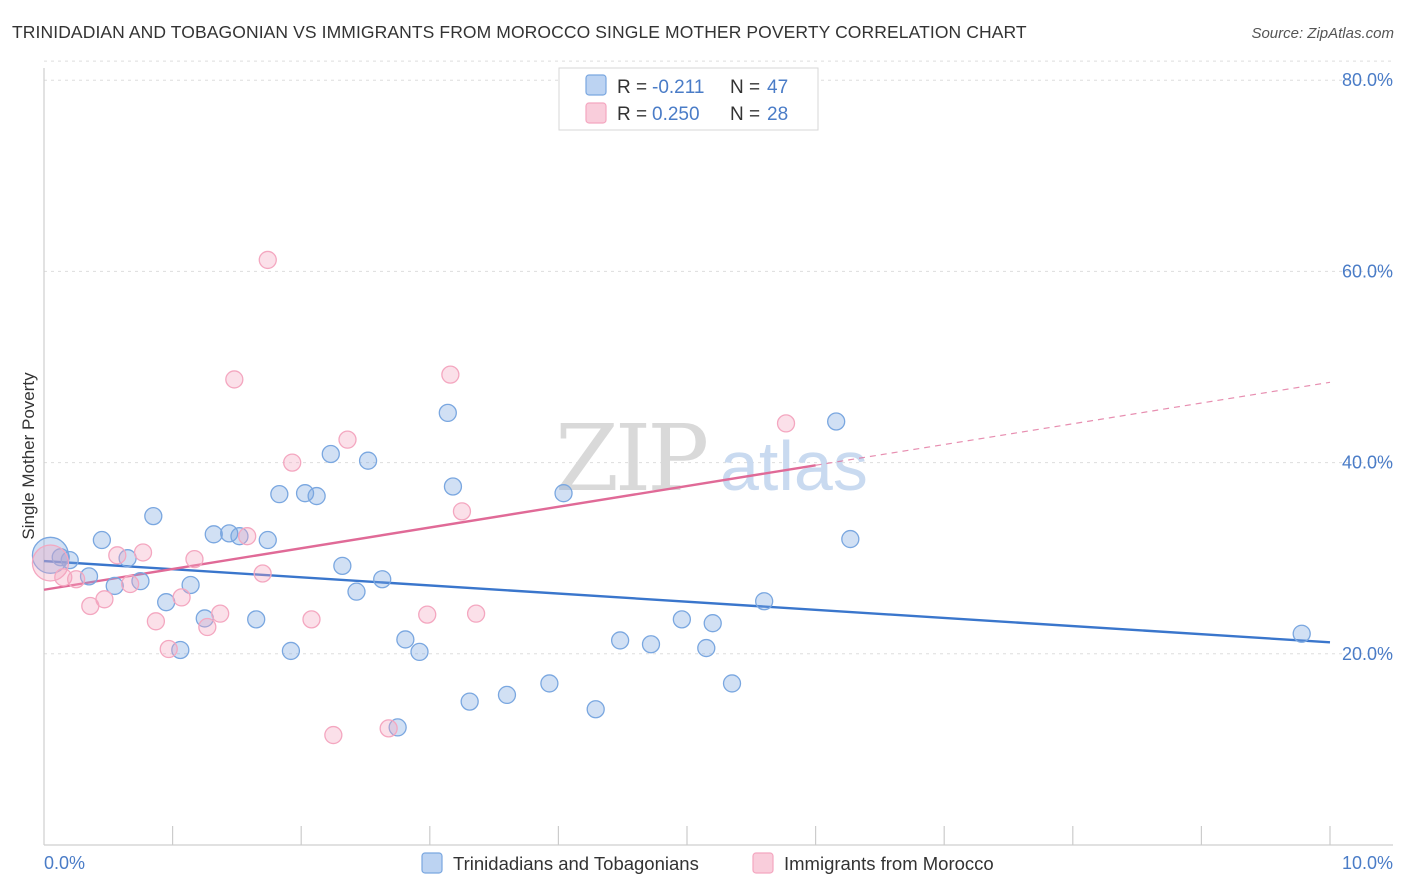 The height and width of the screenshot is (892, 1406). What do you see at coordinates (1367, 80) in the screenshot?
I see `y-tick-label: 80.0%` at bounding box center [1367, 80].